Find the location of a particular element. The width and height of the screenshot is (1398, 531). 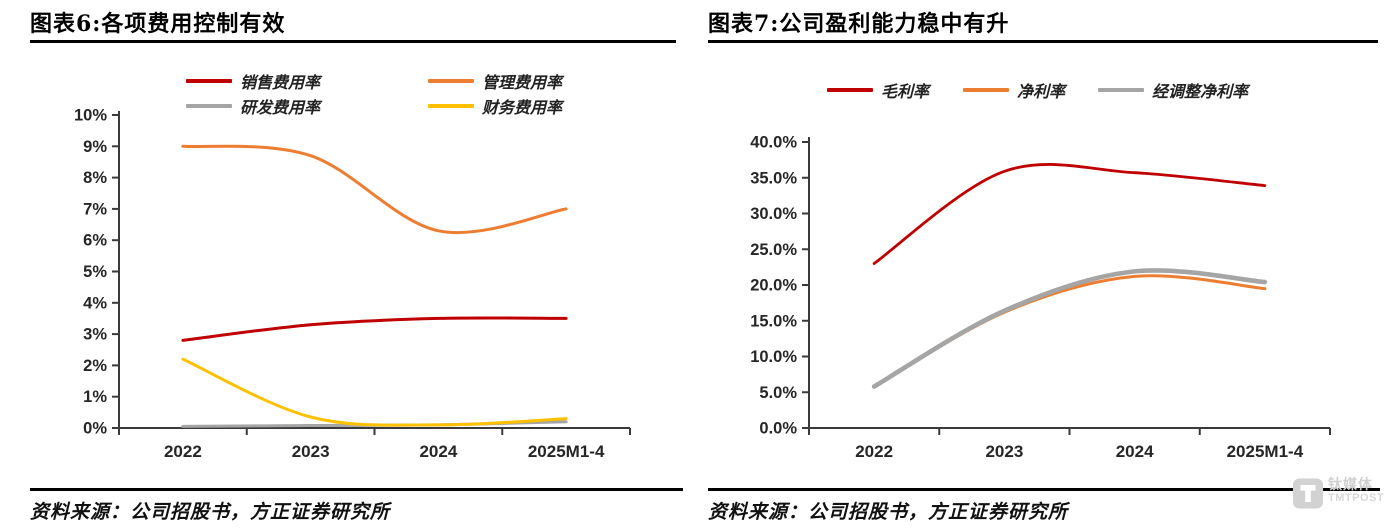

tmtpost-name-en: TMTPOST is located at coordinates (1356, 498).